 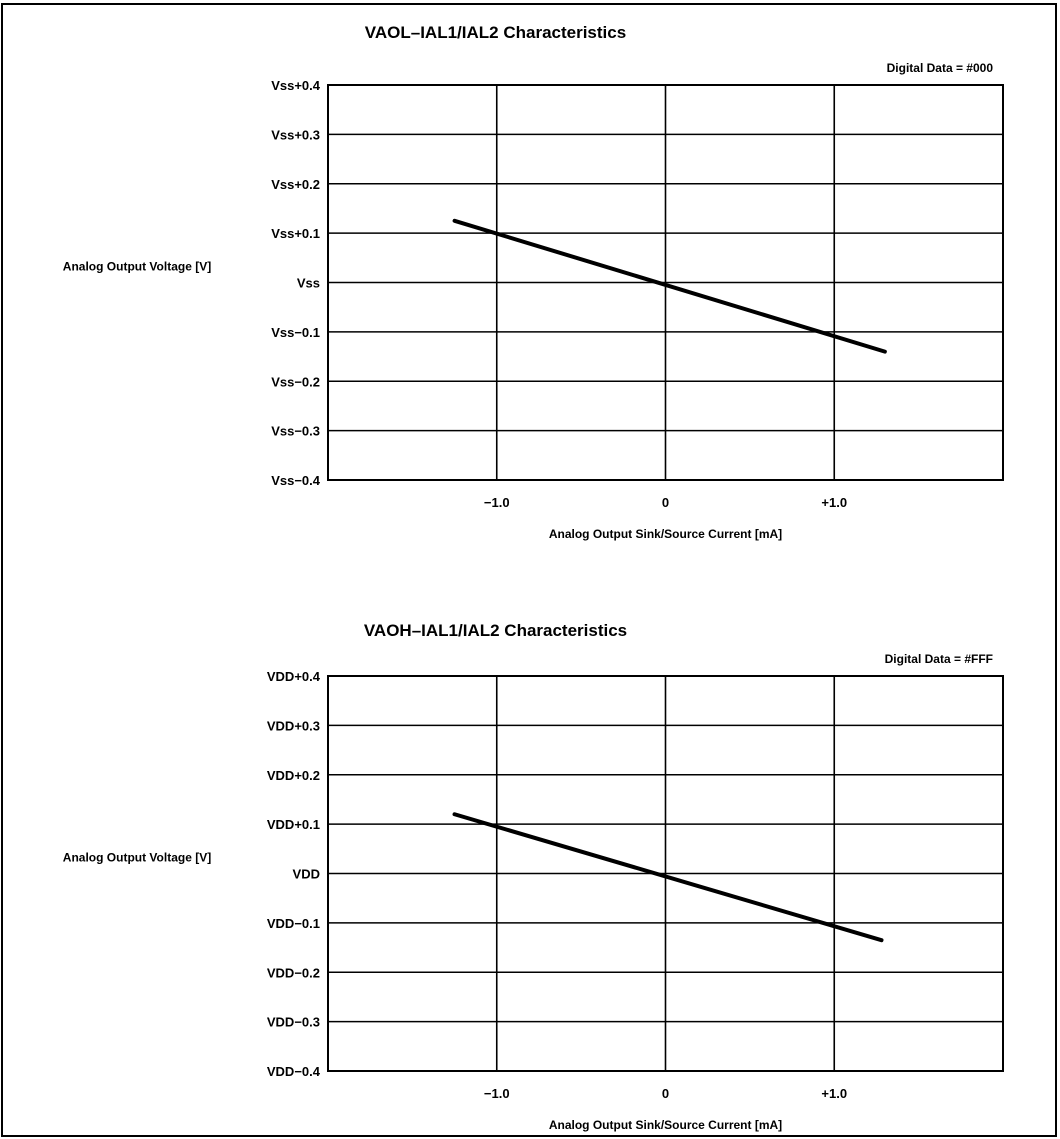 What do you see at coordinates (295, 431) in the screenshot?
I see `chart-1-y-tick-label: Vss−0.3` at bounding box center [295, 431].